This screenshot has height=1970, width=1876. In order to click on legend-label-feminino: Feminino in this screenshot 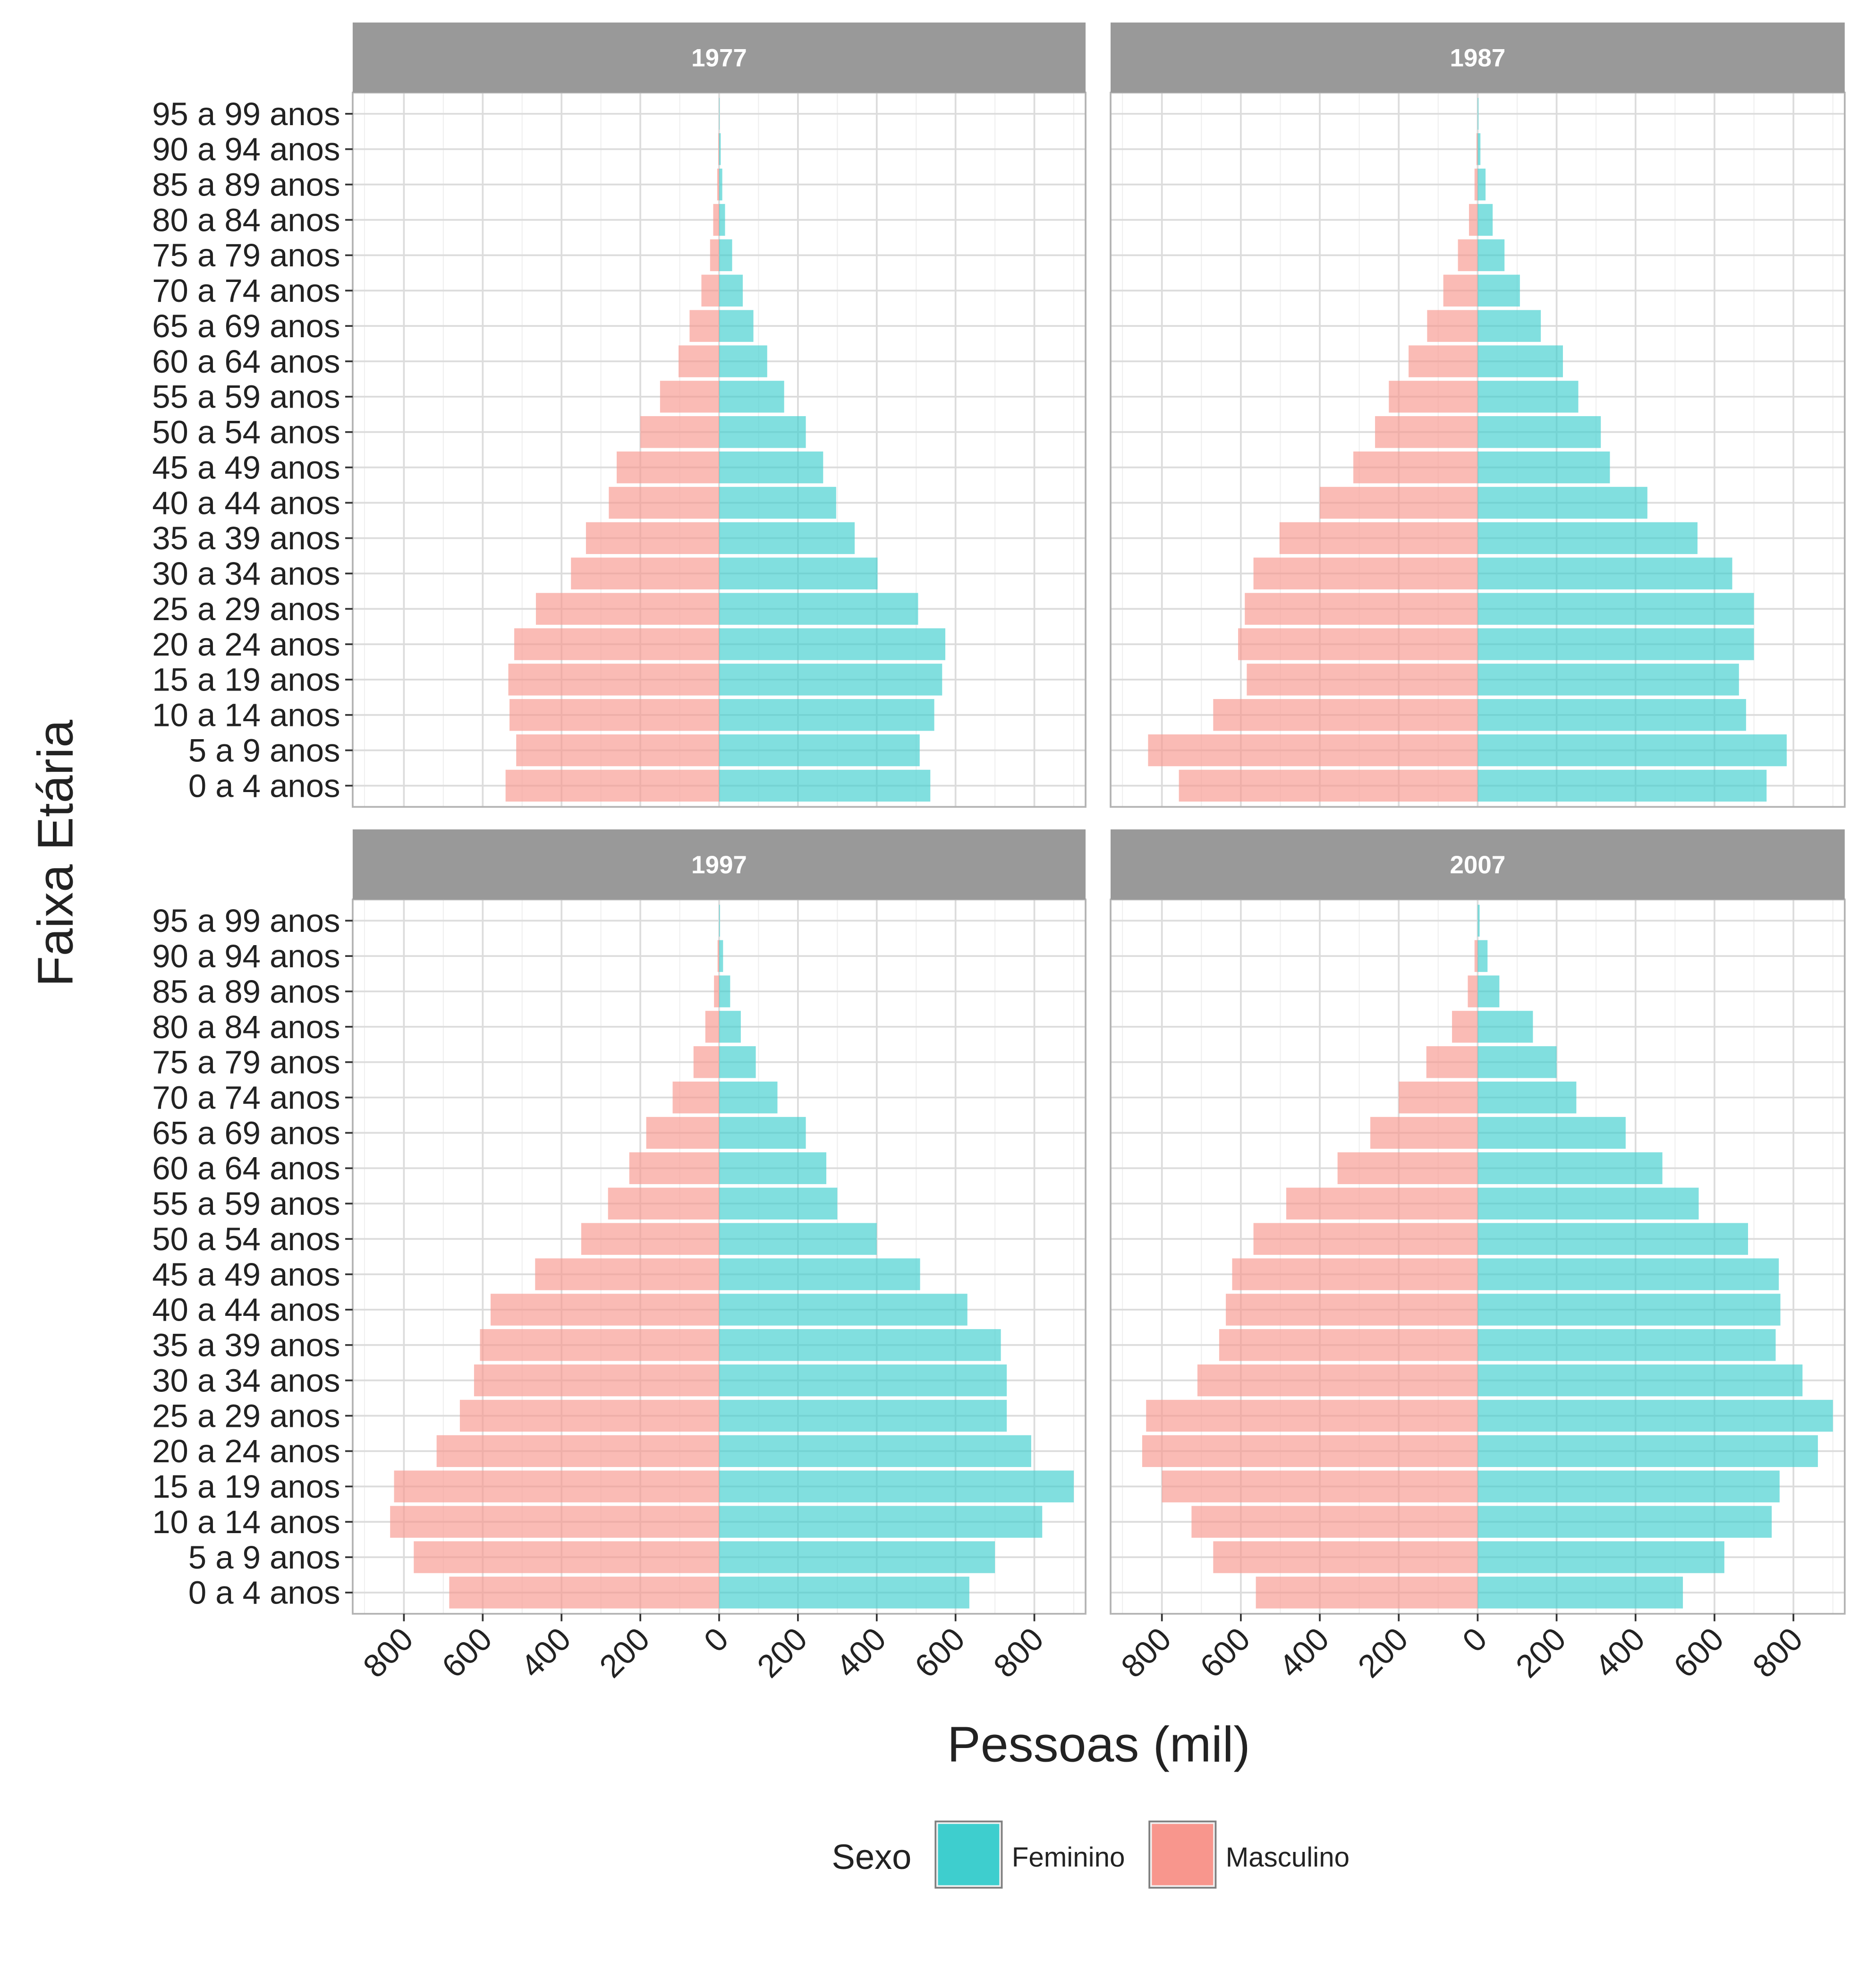, I will do `click(1068, 1858)`.